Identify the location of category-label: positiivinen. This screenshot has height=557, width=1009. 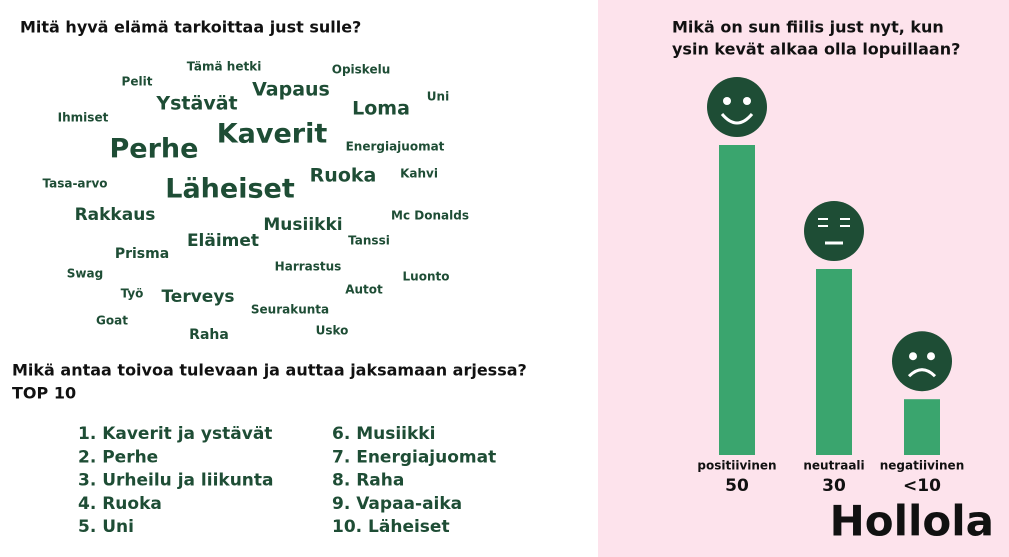
(736, 466).